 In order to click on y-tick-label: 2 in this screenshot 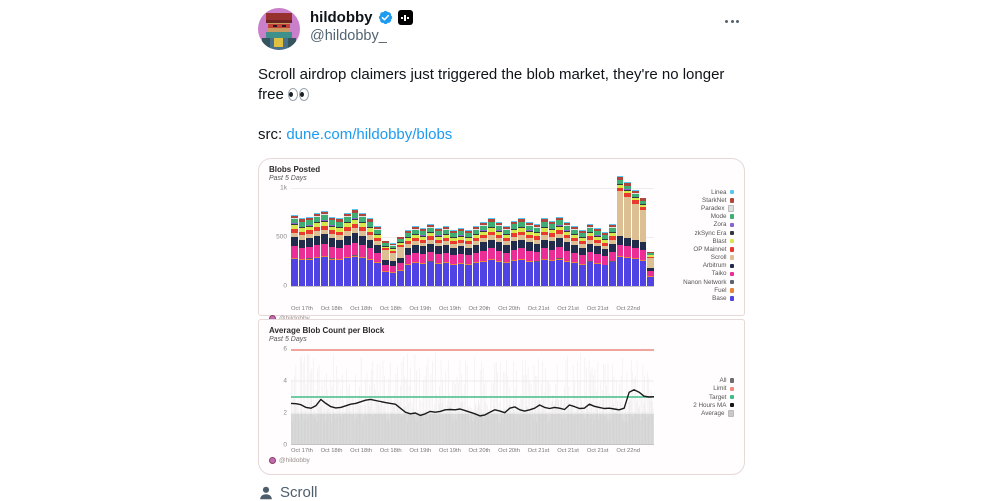, I will do `click(285, 413)`.